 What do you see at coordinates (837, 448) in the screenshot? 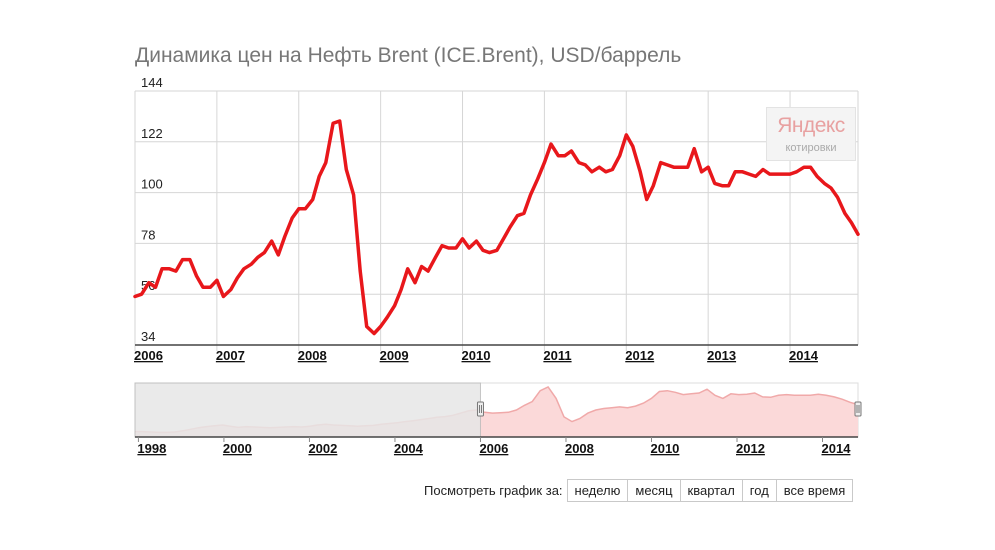
I see `navigator-tick-label: 2014` at bounding box center [837, 448].